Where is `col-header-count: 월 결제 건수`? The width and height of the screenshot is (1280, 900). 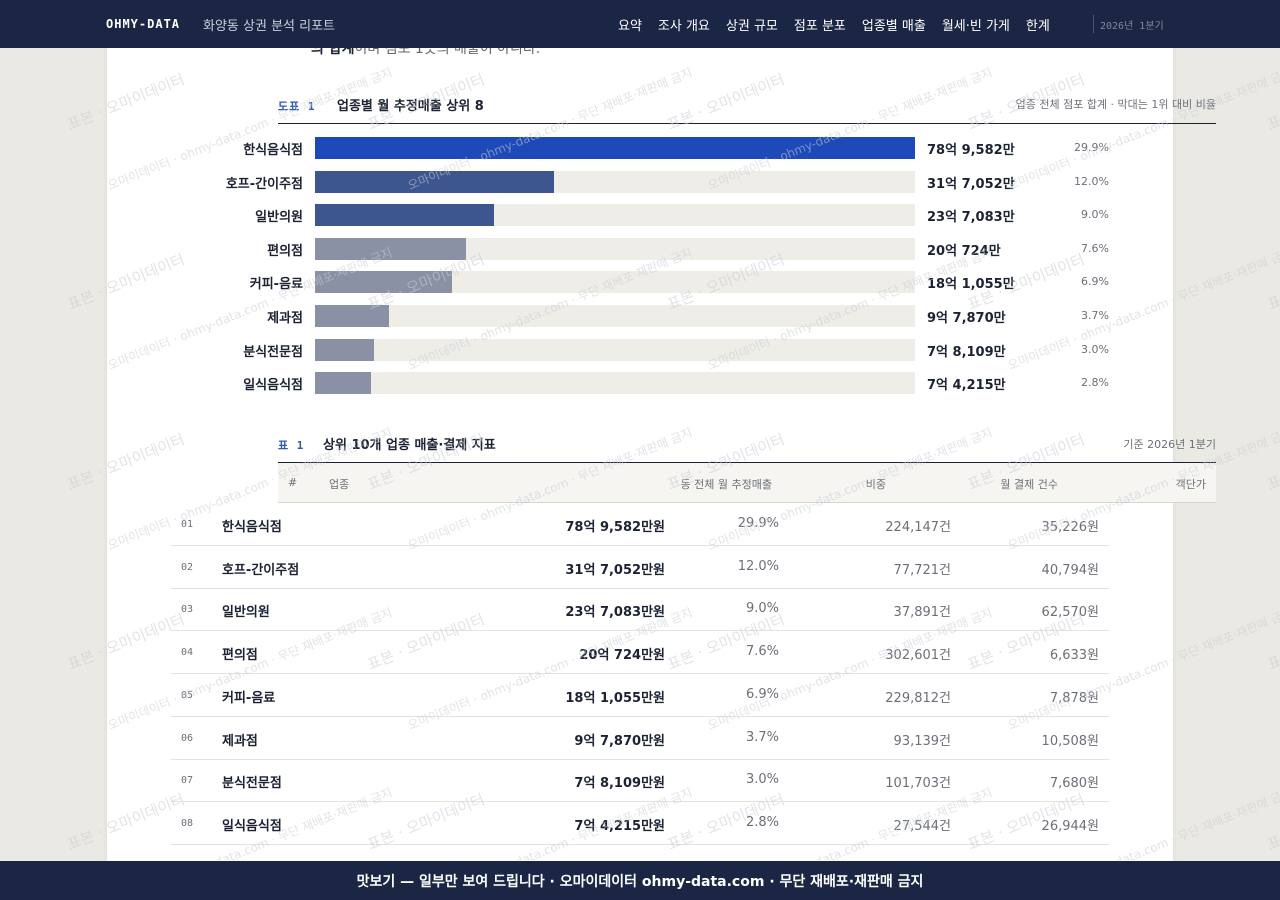 col-header-count: 월 결제 건수 is located at coordinates (1029, 484).